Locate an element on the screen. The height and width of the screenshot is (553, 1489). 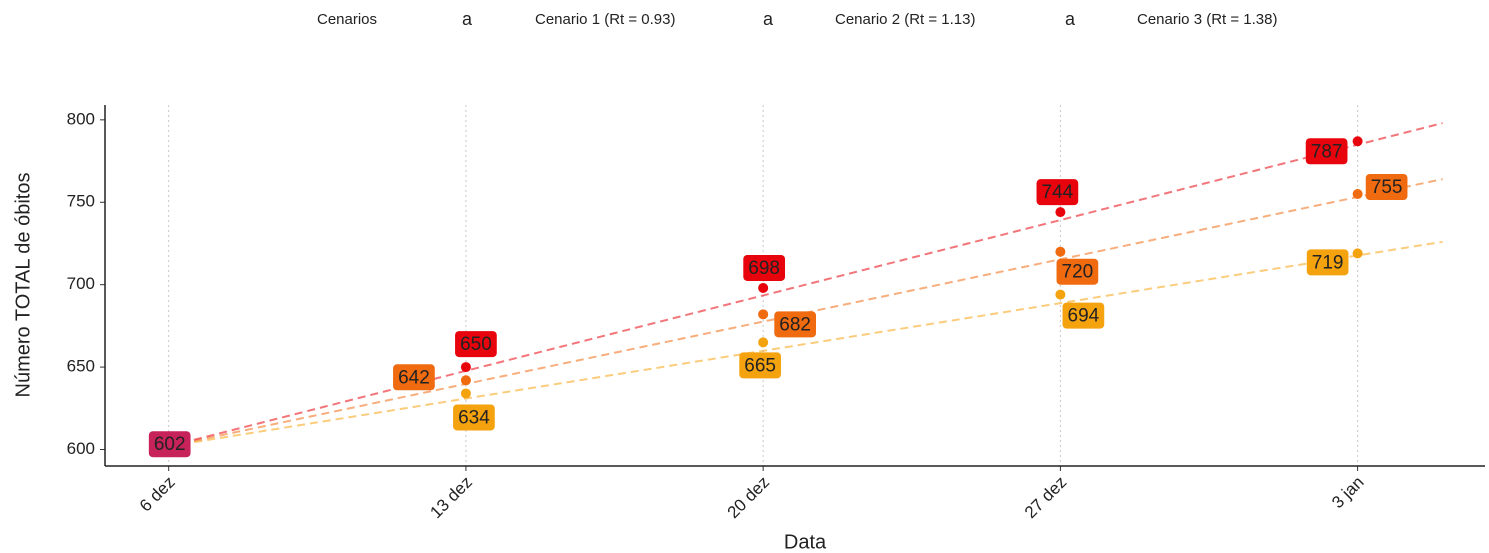
data-label: 694 is located at coordinates (1083, 315).